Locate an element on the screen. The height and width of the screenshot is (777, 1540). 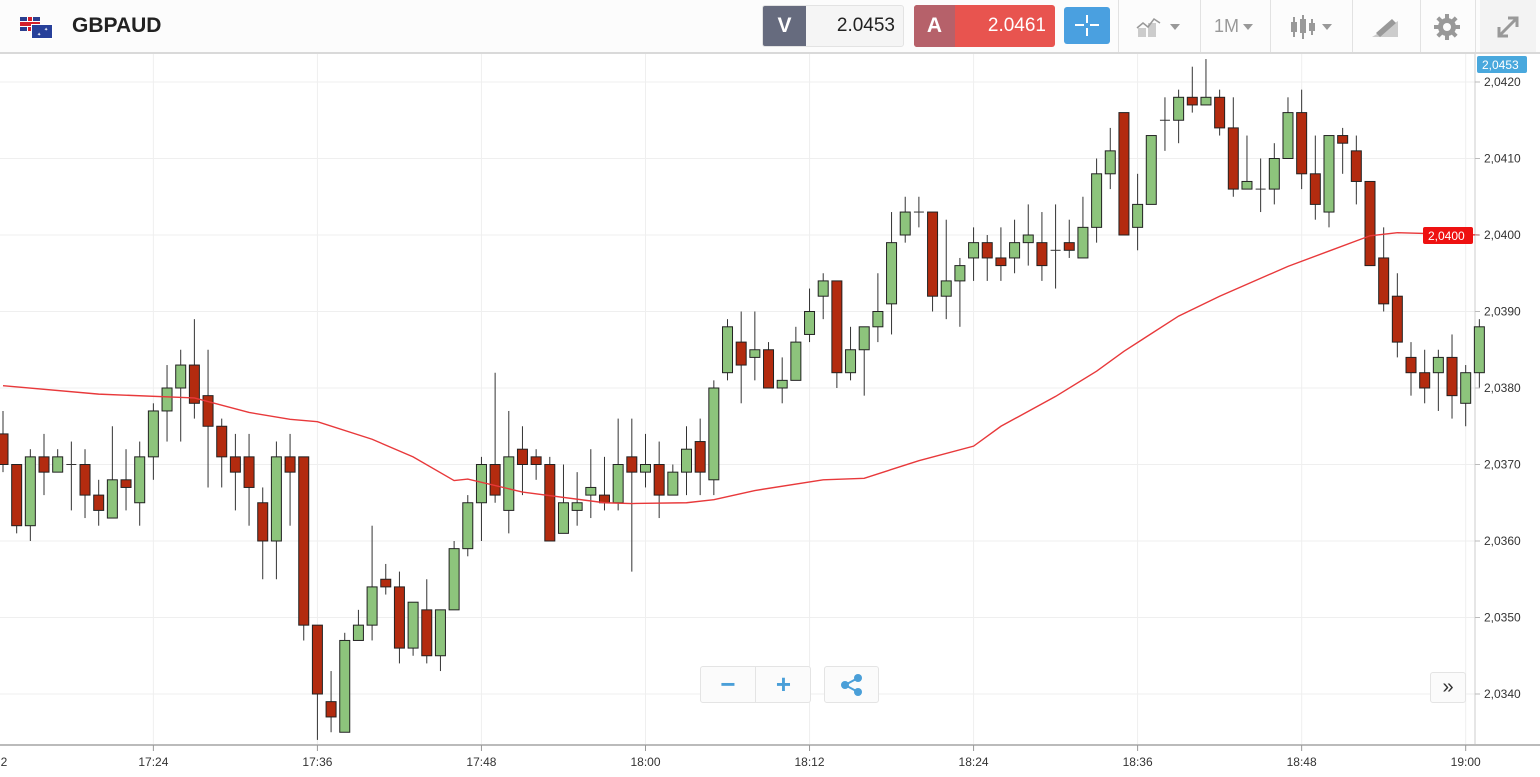
timeframe-dropdown: 1M is located at coordinates (1234, 26).